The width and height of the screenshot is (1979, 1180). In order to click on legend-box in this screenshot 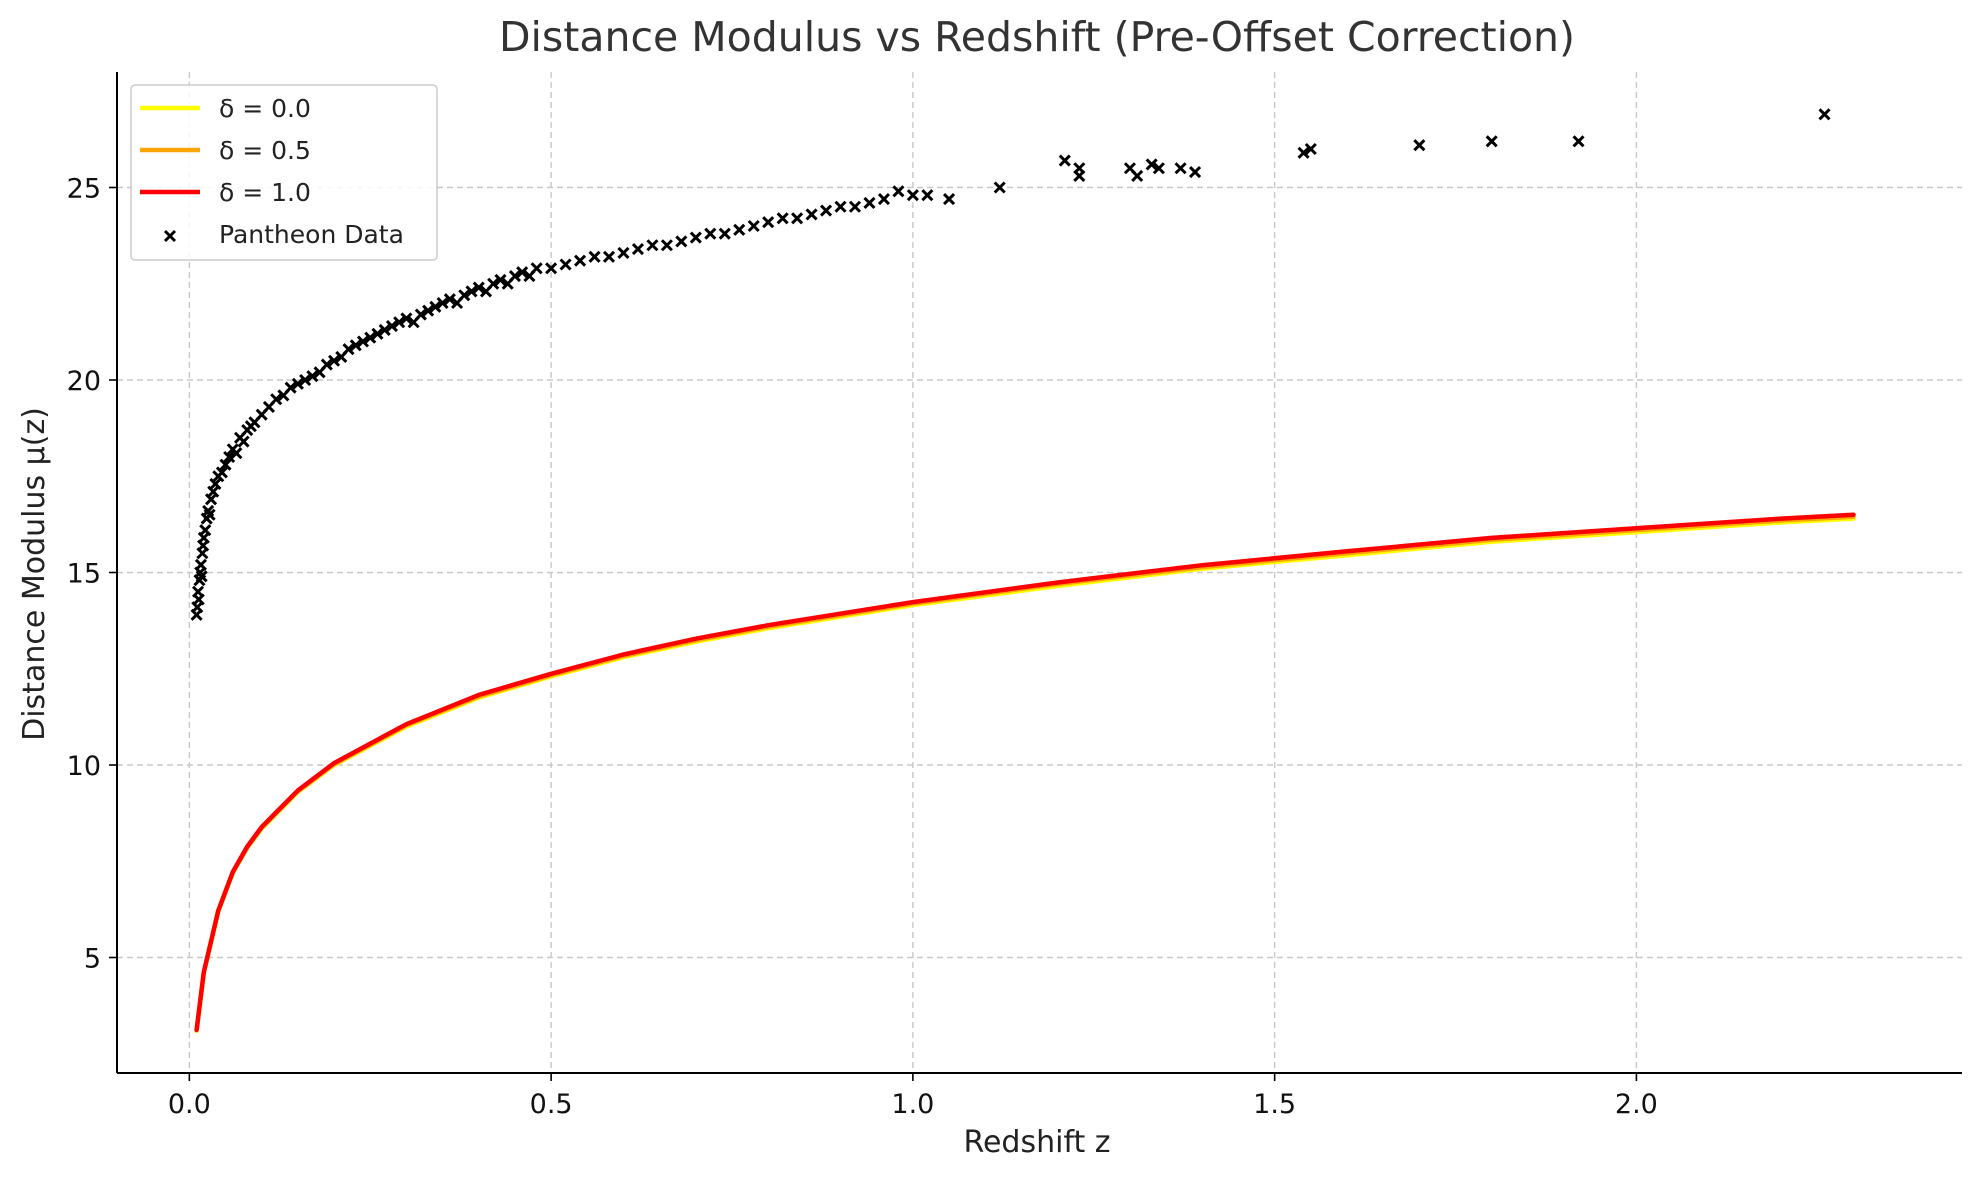, I will do `click(284, 172)`.